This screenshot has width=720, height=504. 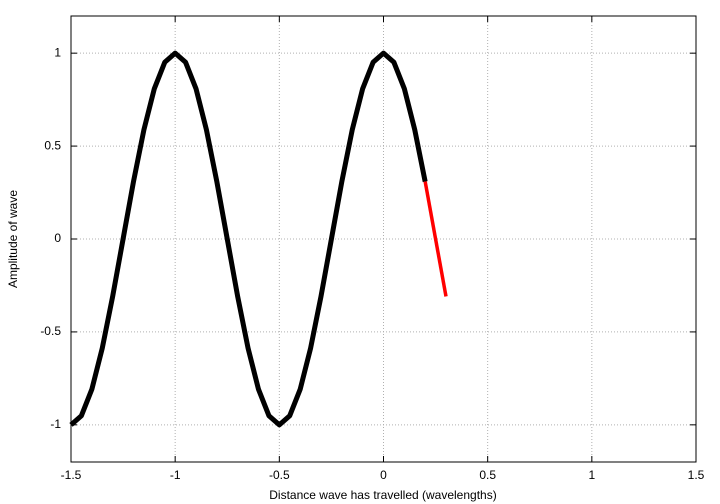 I want to click on x-tick-label: 1, so click(x=591, y=475).